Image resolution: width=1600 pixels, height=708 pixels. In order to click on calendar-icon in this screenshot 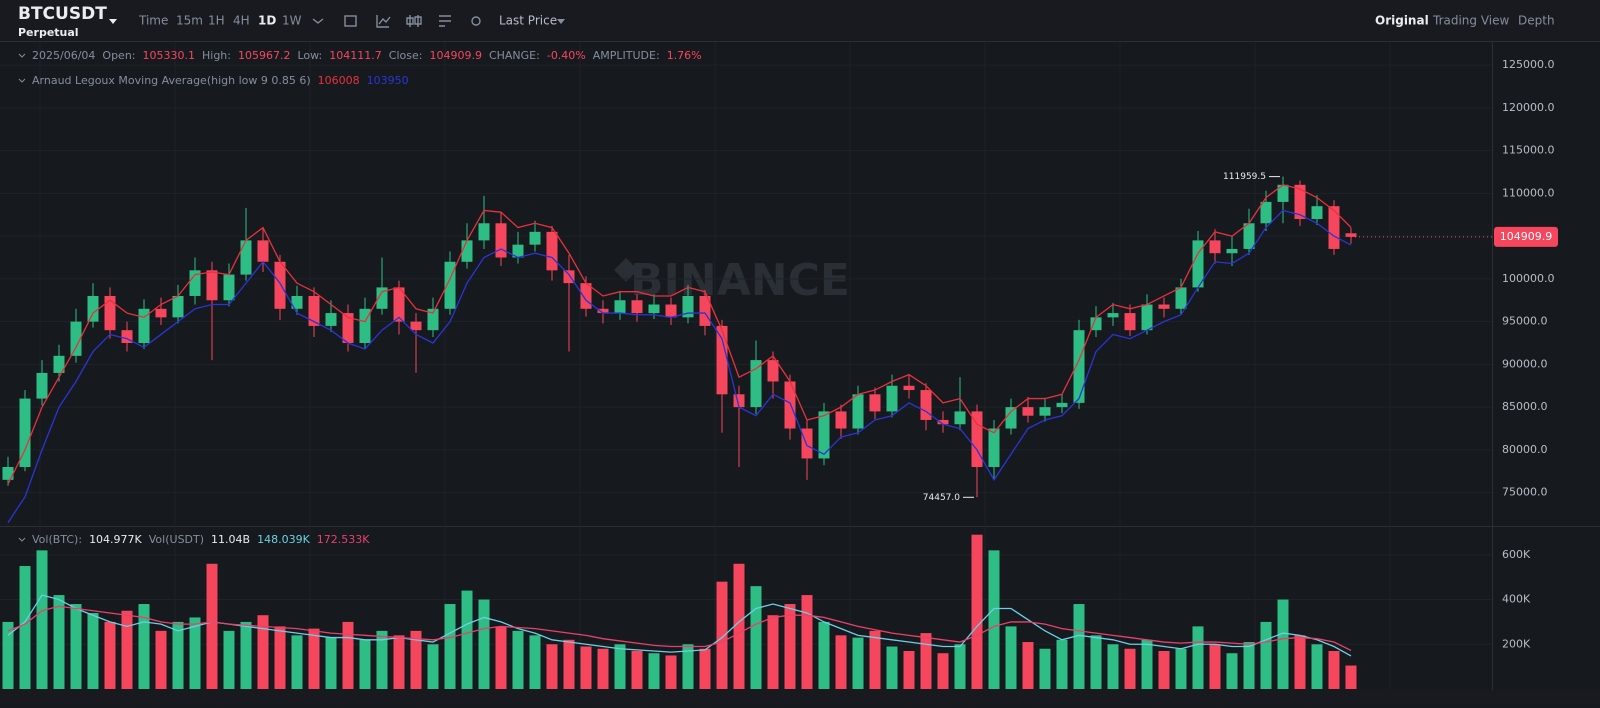, I will do `click(350, 21)`.